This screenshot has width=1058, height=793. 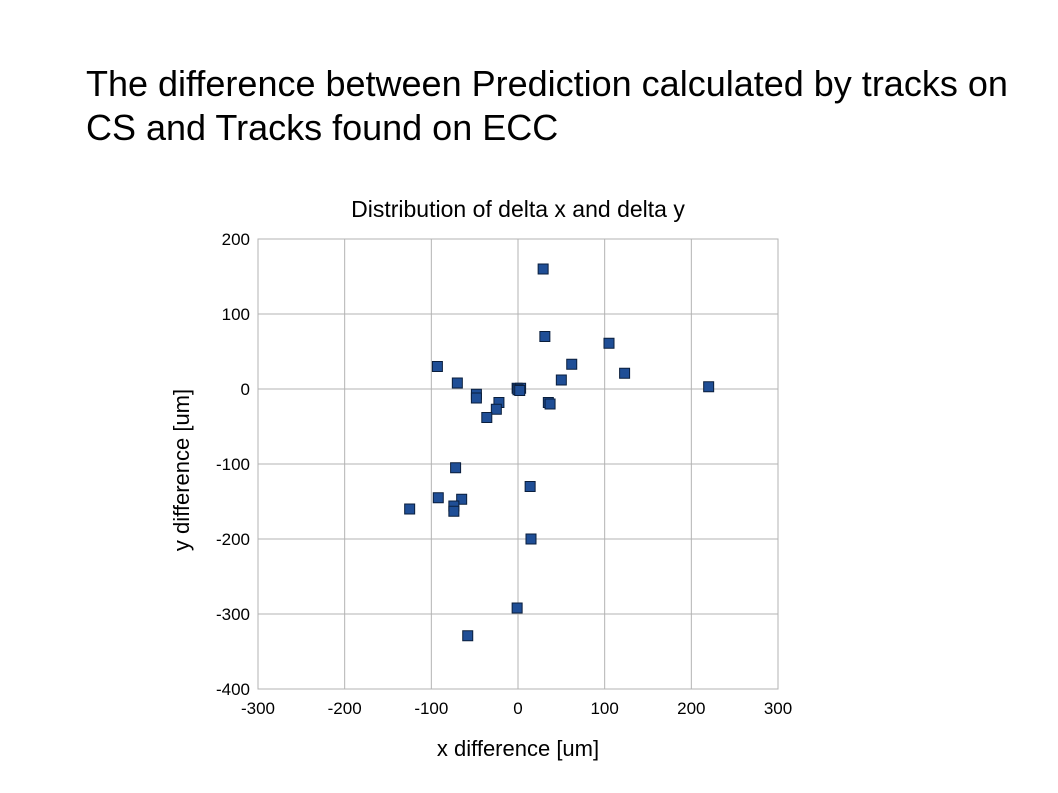 I want to click on y-axis-label: y difference [um], so click(x=181, y=470).